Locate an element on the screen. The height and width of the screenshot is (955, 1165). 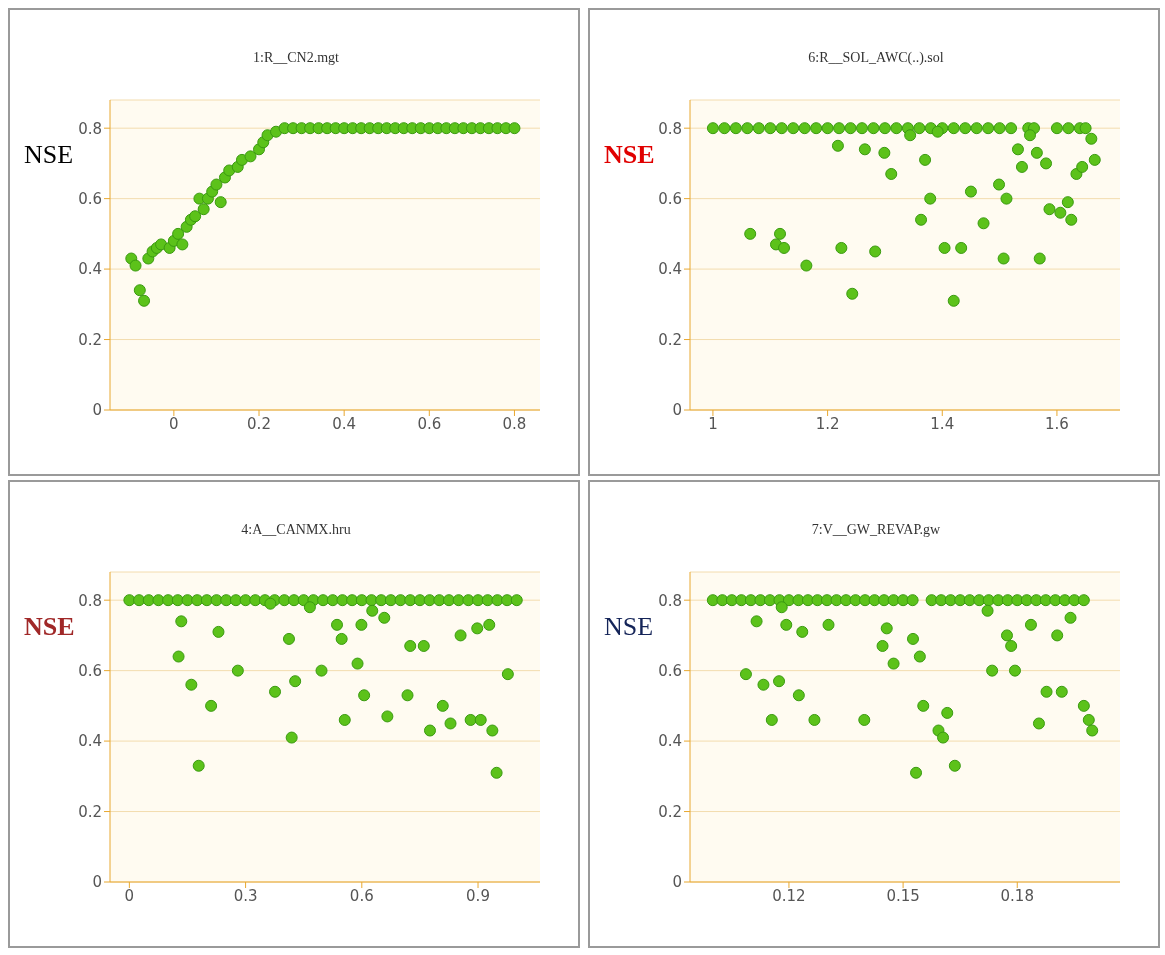
x-tick-label: 0.18 is located at coordinates (1017, 895).